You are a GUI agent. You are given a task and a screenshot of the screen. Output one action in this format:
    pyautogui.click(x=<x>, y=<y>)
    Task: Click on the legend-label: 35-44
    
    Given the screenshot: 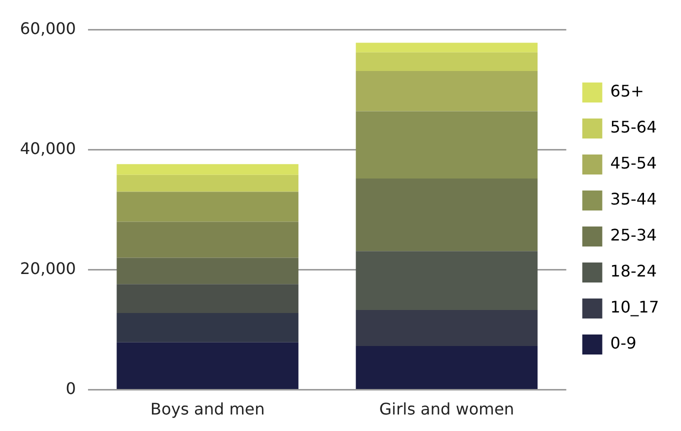 What is the action you would take?
    pyautogui.click(x=633, y=199)
    